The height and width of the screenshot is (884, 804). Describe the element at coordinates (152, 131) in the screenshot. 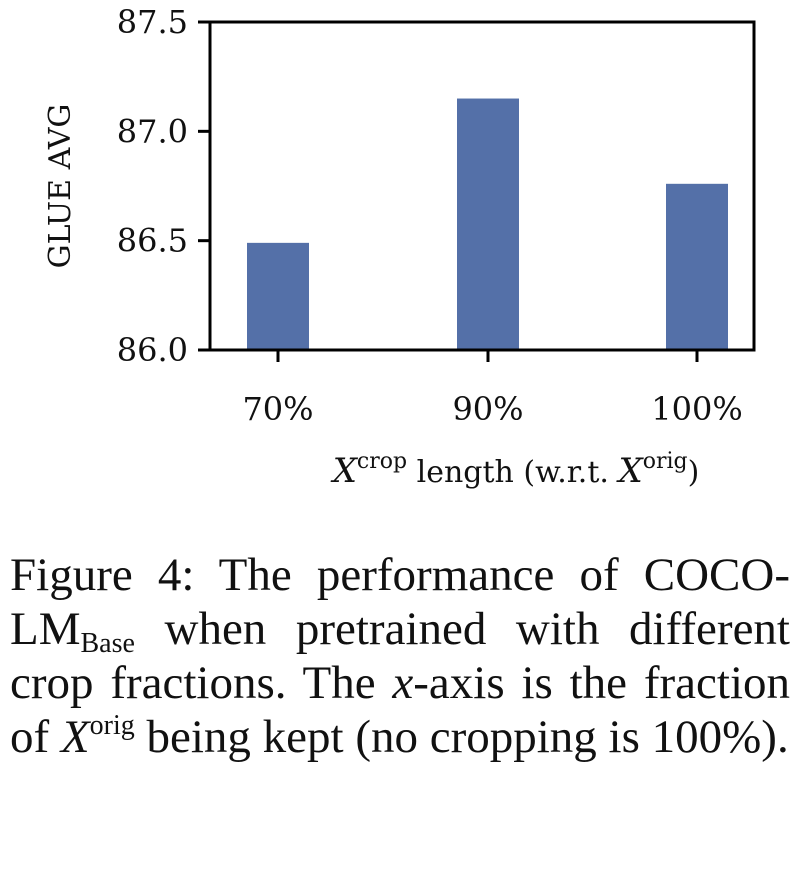

I see `y-tick-label: 87.0` at that location.